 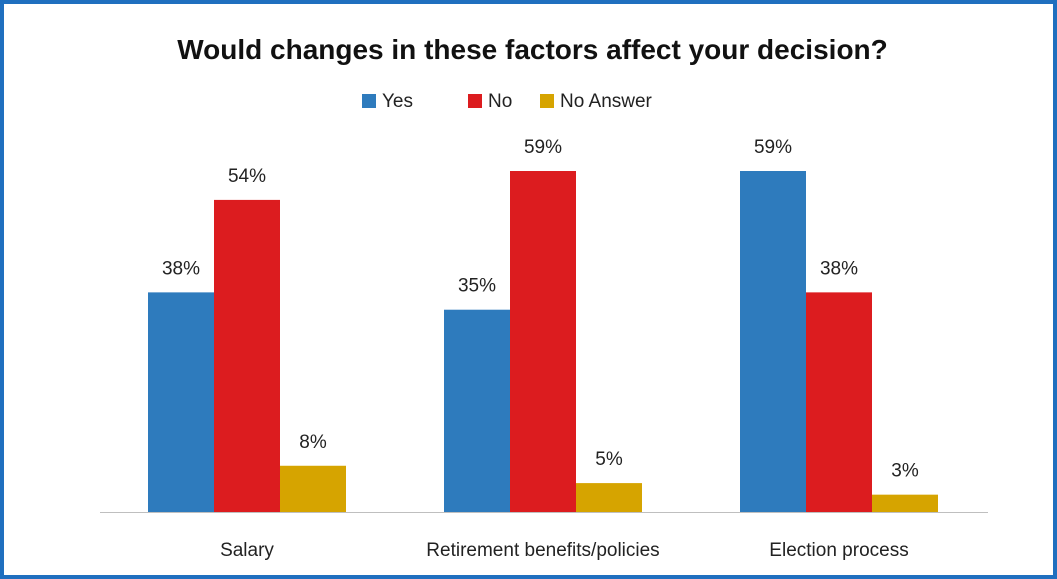 What do you see at coordinates (475, 101) in the screenshot?
I see `legend-swatch-no` at bounding box center [475, 101].